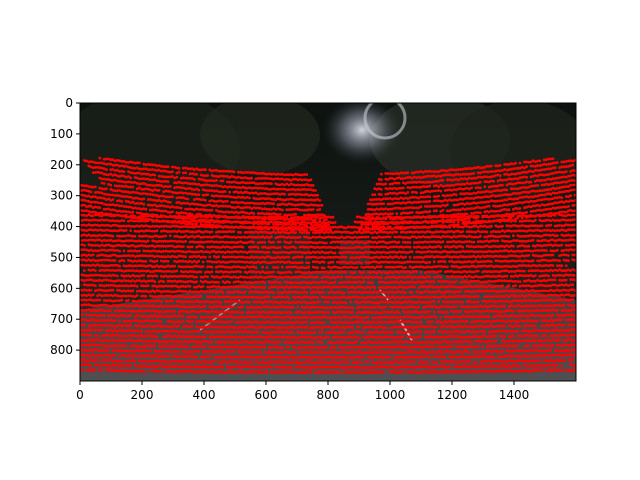 The height and width of the screenshot is (480, 640). Describe the element at coordinates (61, 196) in the screenshot. I see `y-tick-label: 300` at that location.